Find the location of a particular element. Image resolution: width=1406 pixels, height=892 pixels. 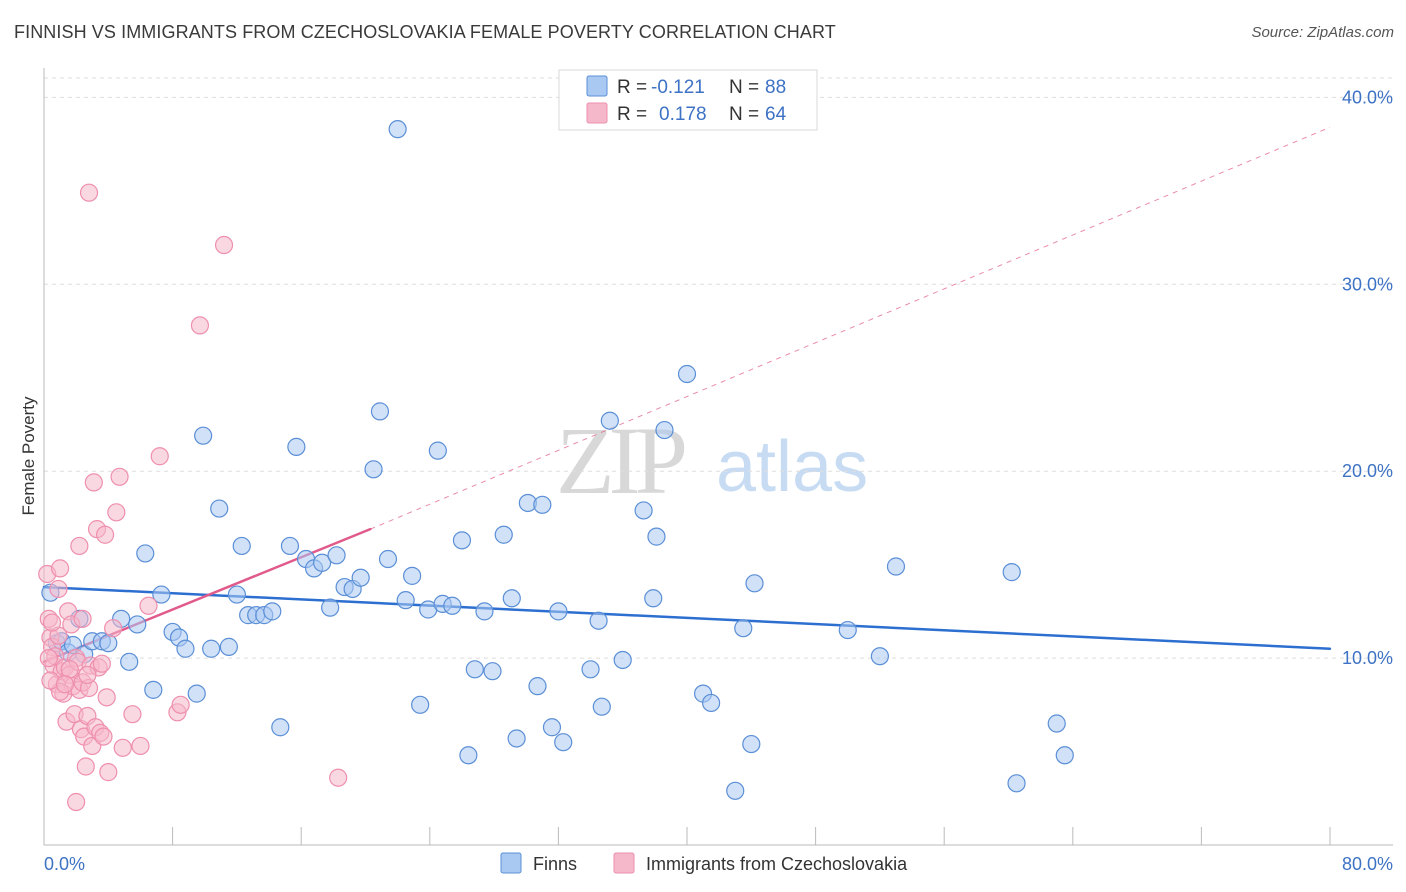

y-tick-label-40: 40.0% is located at coordinates (1367, 97).